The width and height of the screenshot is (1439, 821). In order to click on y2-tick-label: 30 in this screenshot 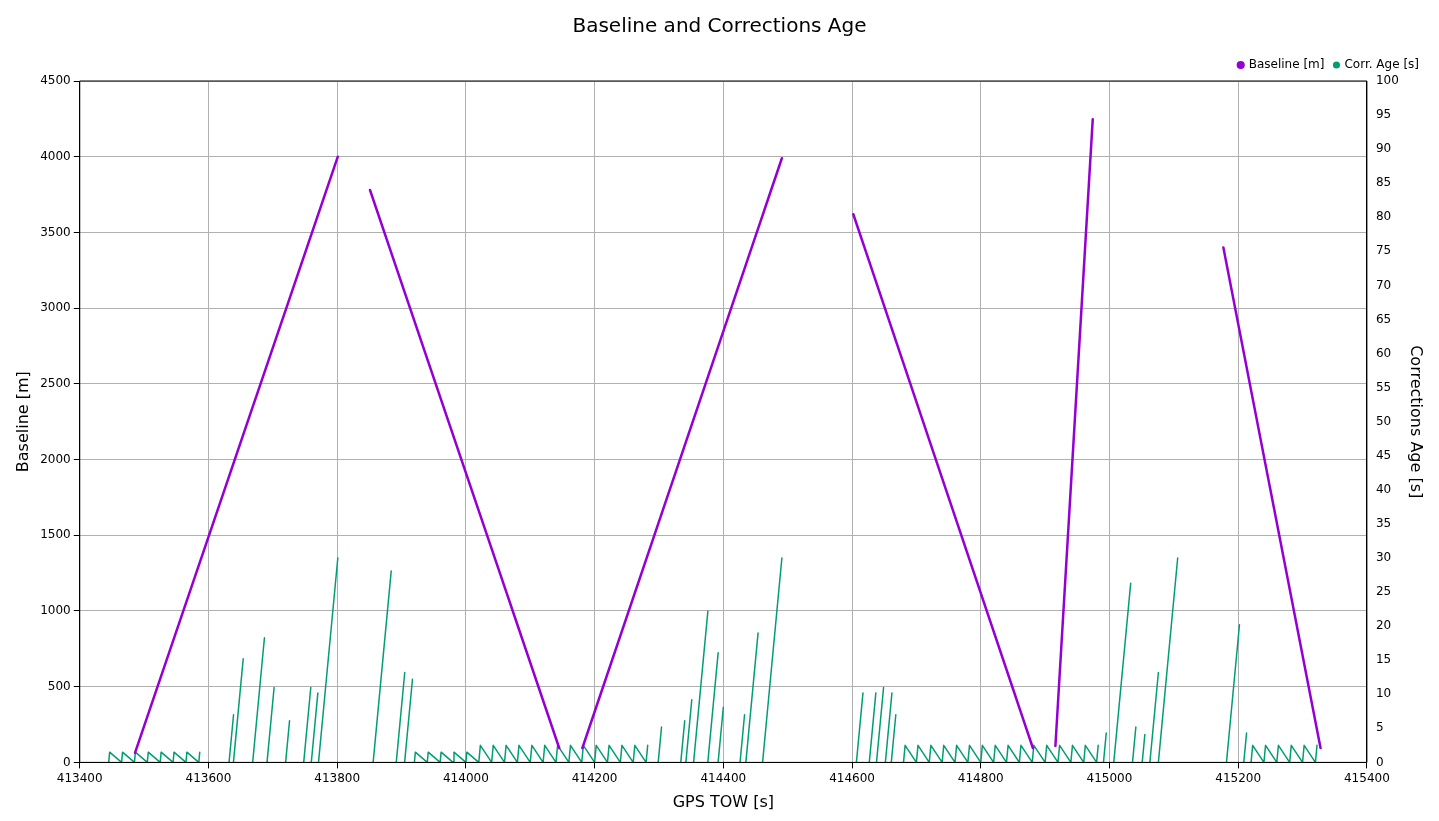, I will do `click(1383, 557)`.